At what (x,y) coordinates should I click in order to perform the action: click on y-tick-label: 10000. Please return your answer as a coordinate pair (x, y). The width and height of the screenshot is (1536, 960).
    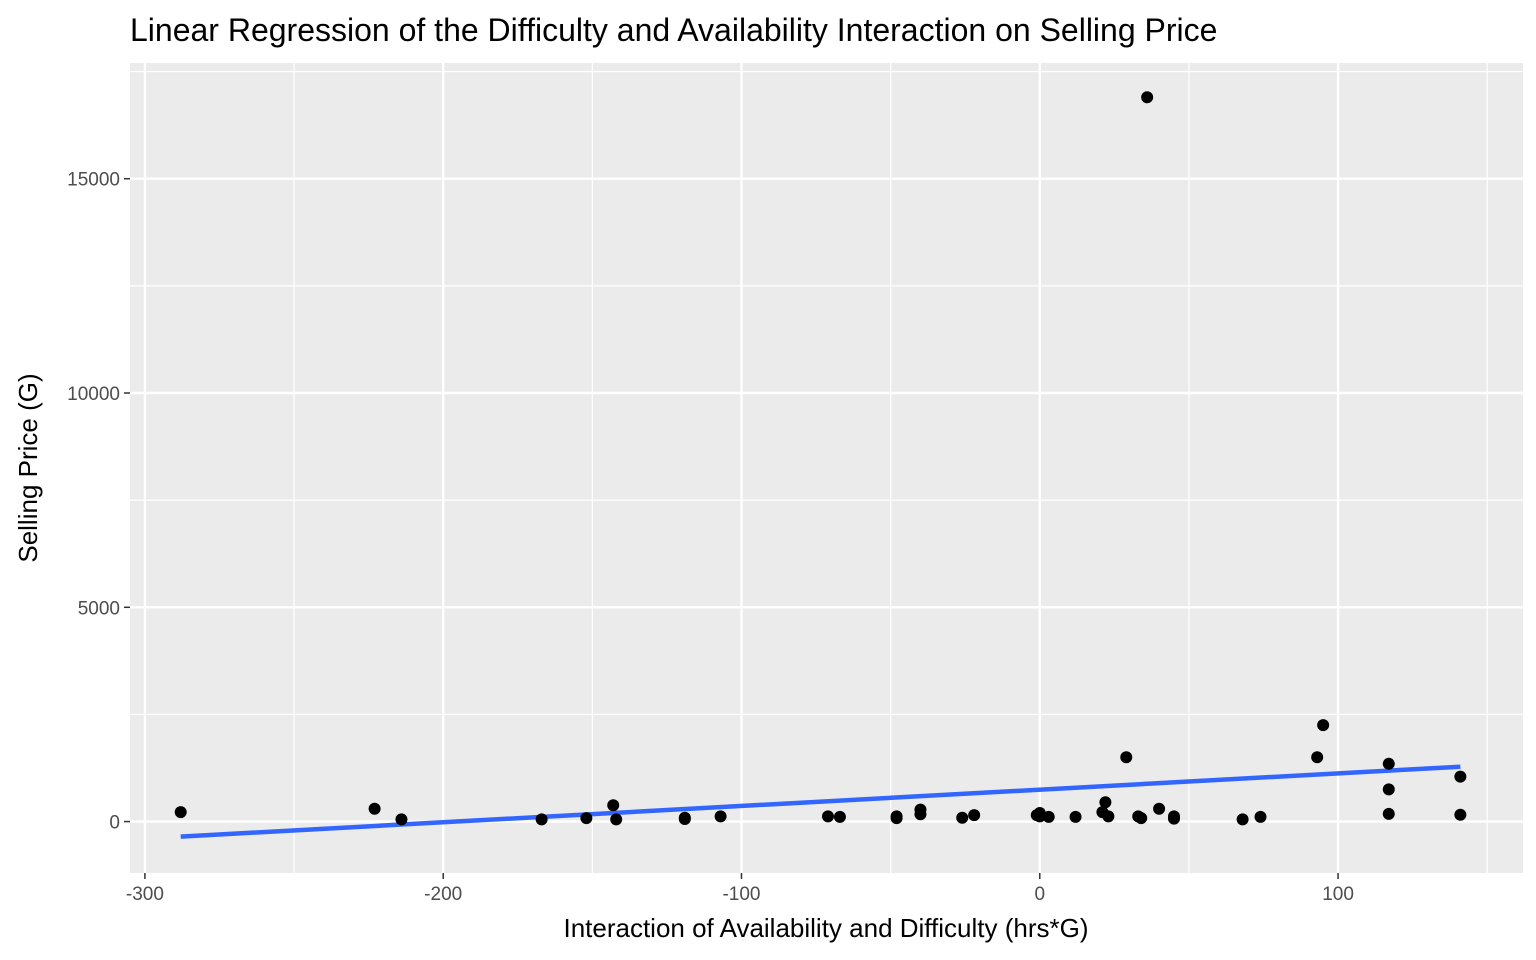
    Looking at the image, I should click on (93, 394).